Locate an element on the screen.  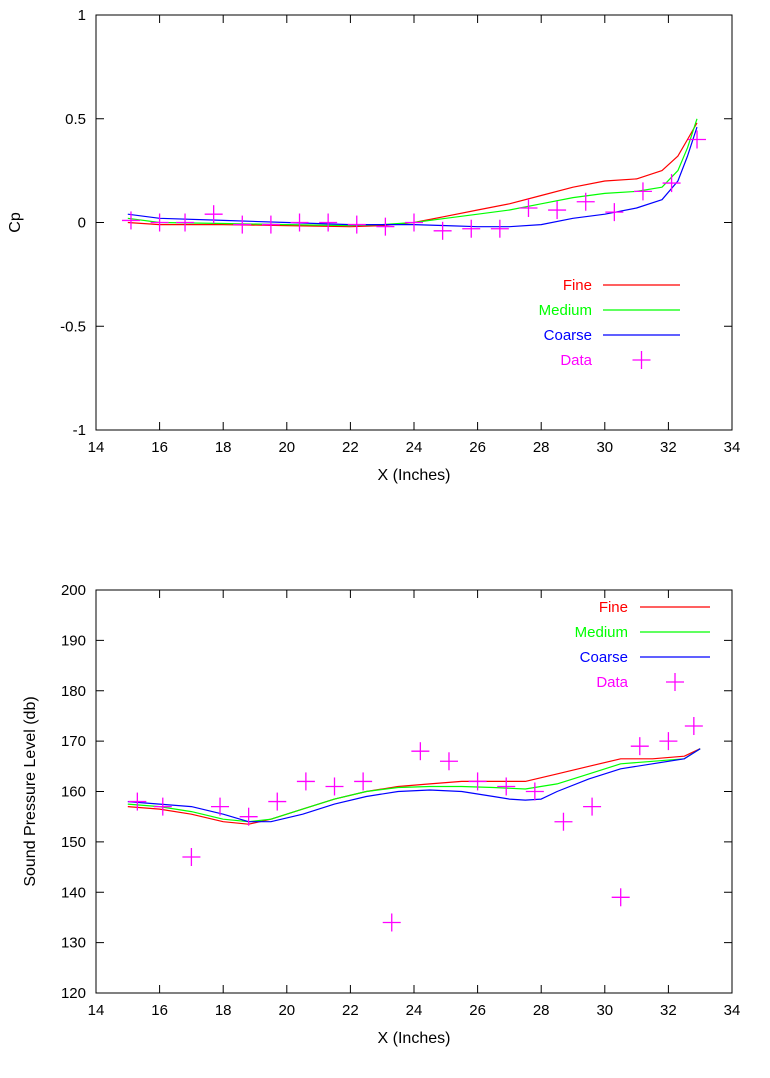
chart-1-y-axis-title: Sound Pressure Level (db) is located at coordinates (30, 791).